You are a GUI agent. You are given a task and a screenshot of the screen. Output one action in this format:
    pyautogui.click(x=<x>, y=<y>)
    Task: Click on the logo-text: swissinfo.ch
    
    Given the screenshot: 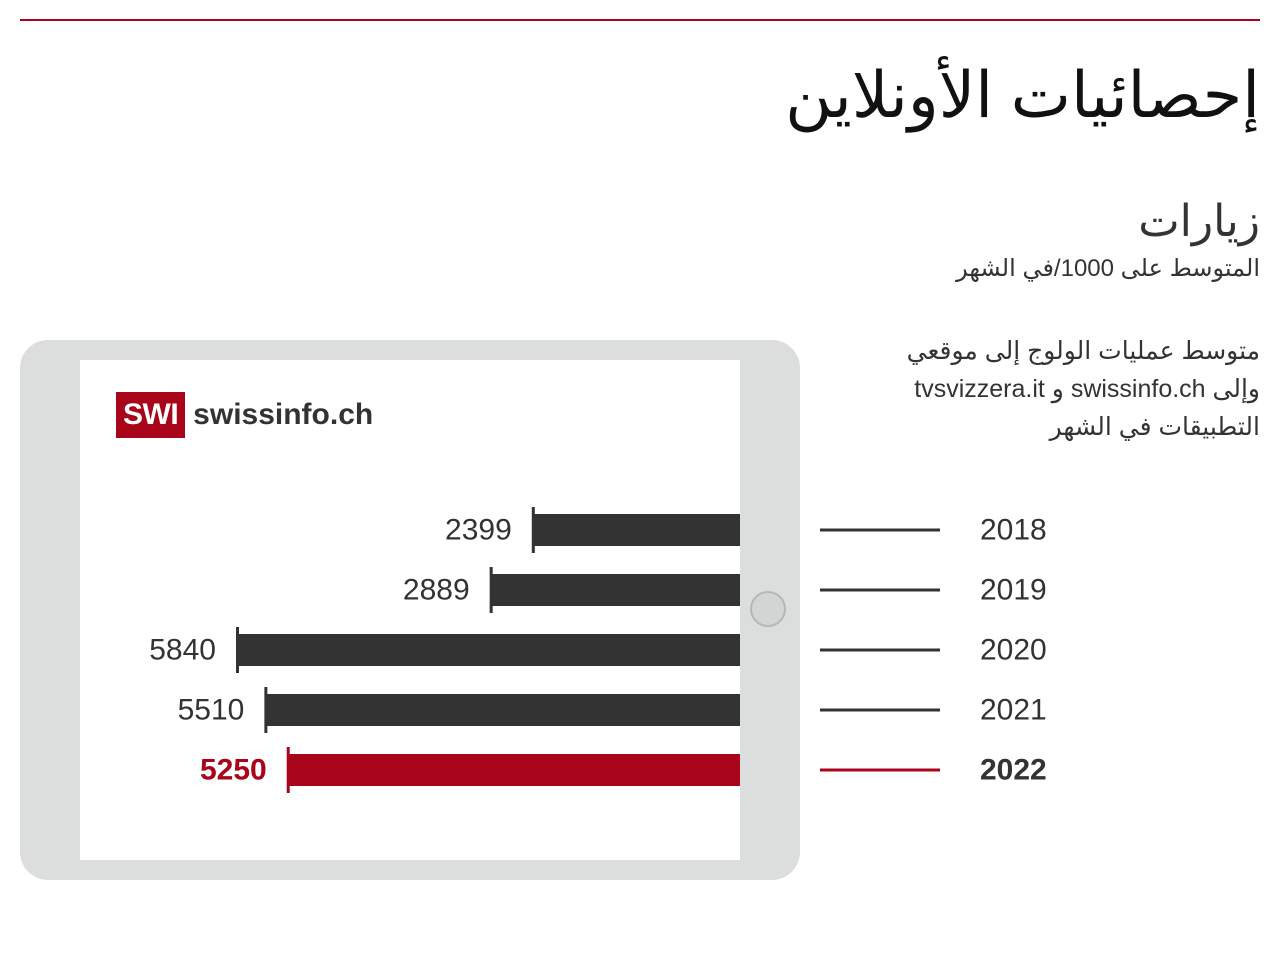 What is the action you would take?
    pyautogui.click(x=283, y=414)
    